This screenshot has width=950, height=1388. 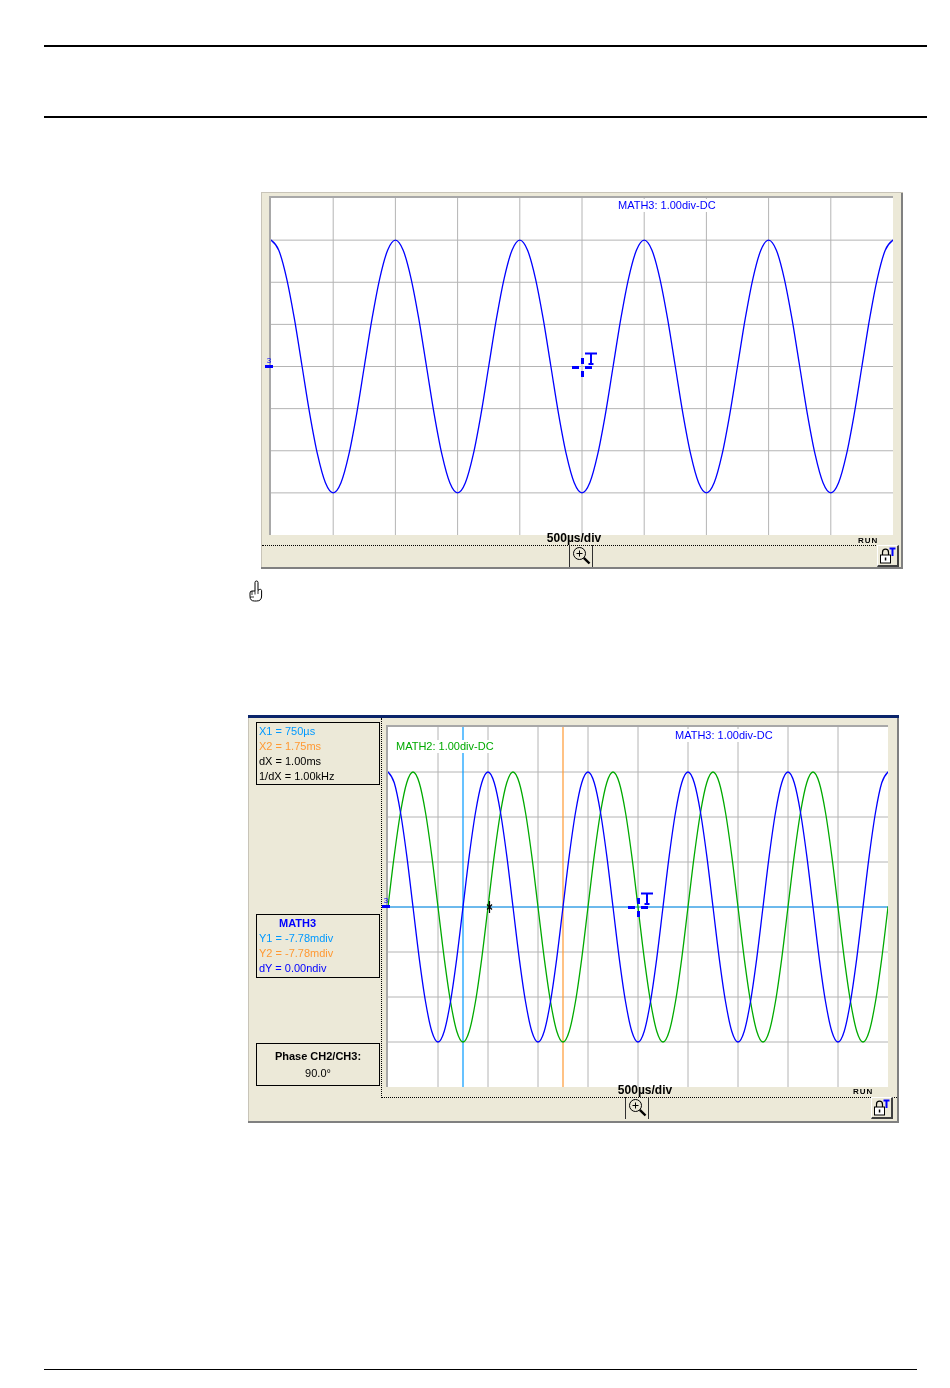 What do you see at coordinates (318, 753) in the screenshot?
I see `readout-box: X1 = 750µs X2 = 1.75ms dX = 1.00ms 1/dX = 1.00kHz` at bounding box center [318, 753].